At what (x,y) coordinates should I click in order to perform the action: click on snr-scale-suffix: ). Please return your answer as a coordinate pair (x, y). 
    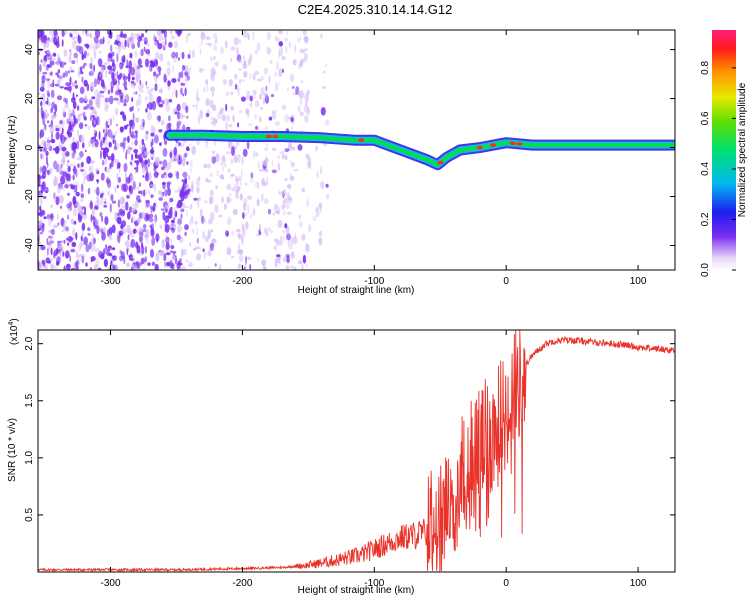
    Looking at the image, I should click on (14, 319).